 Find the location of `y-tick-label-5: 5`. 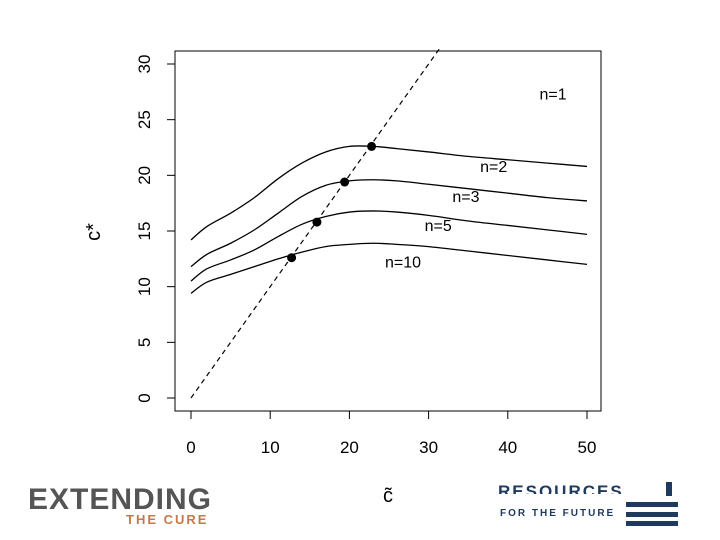

y-tick-label-5: 5 is located at coordinates (144, 342).